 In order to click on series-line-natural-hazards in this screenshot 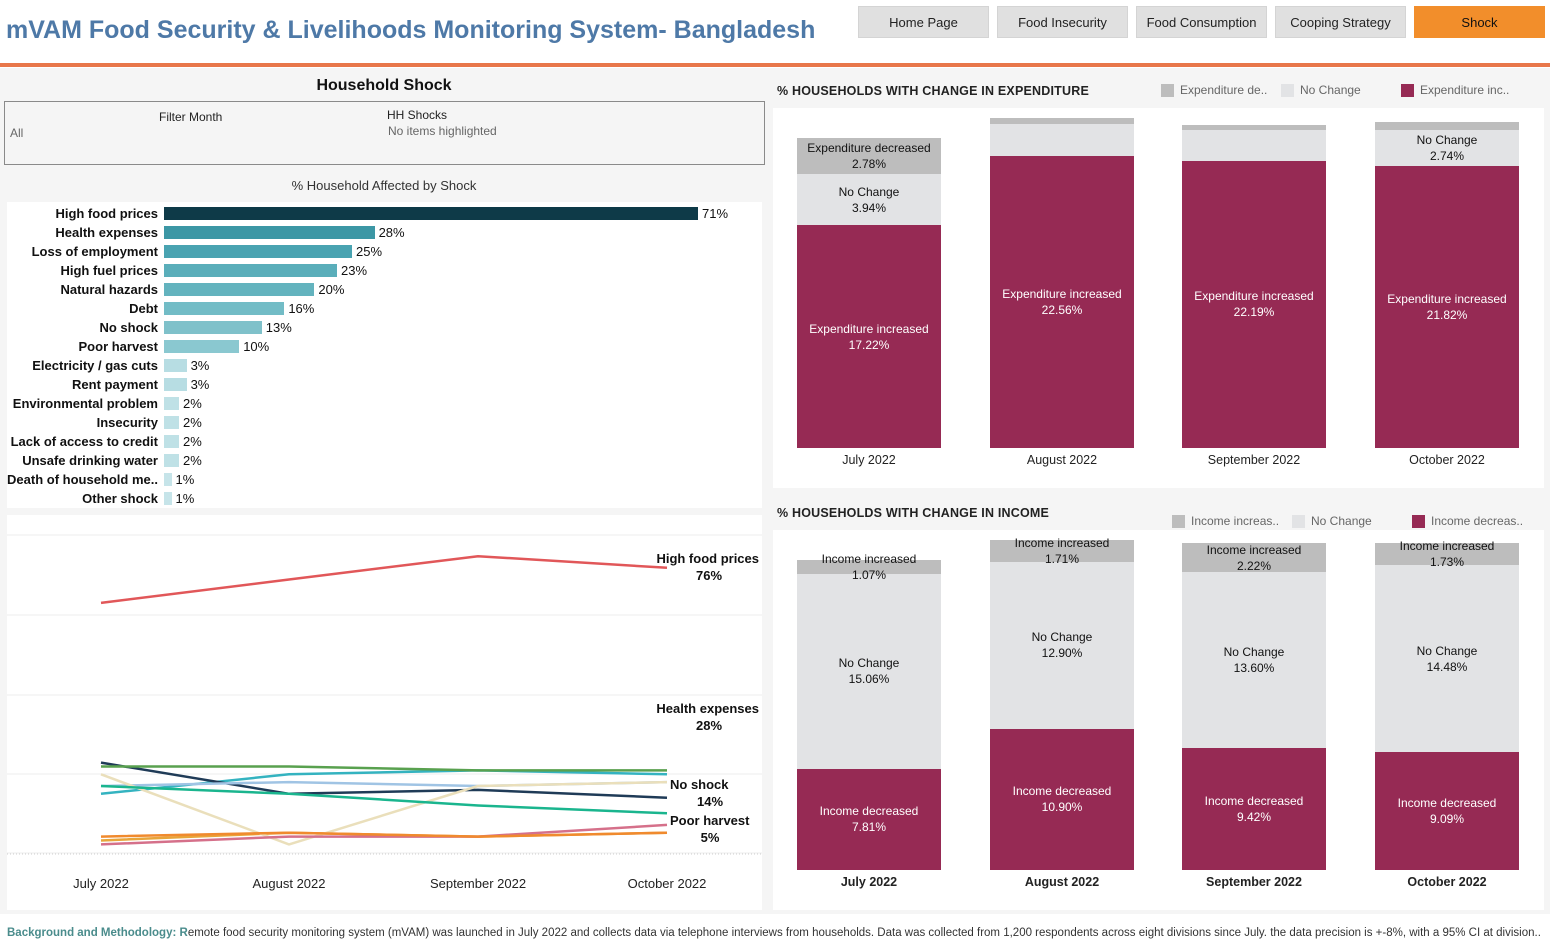, I will do `click(384, 809)`.